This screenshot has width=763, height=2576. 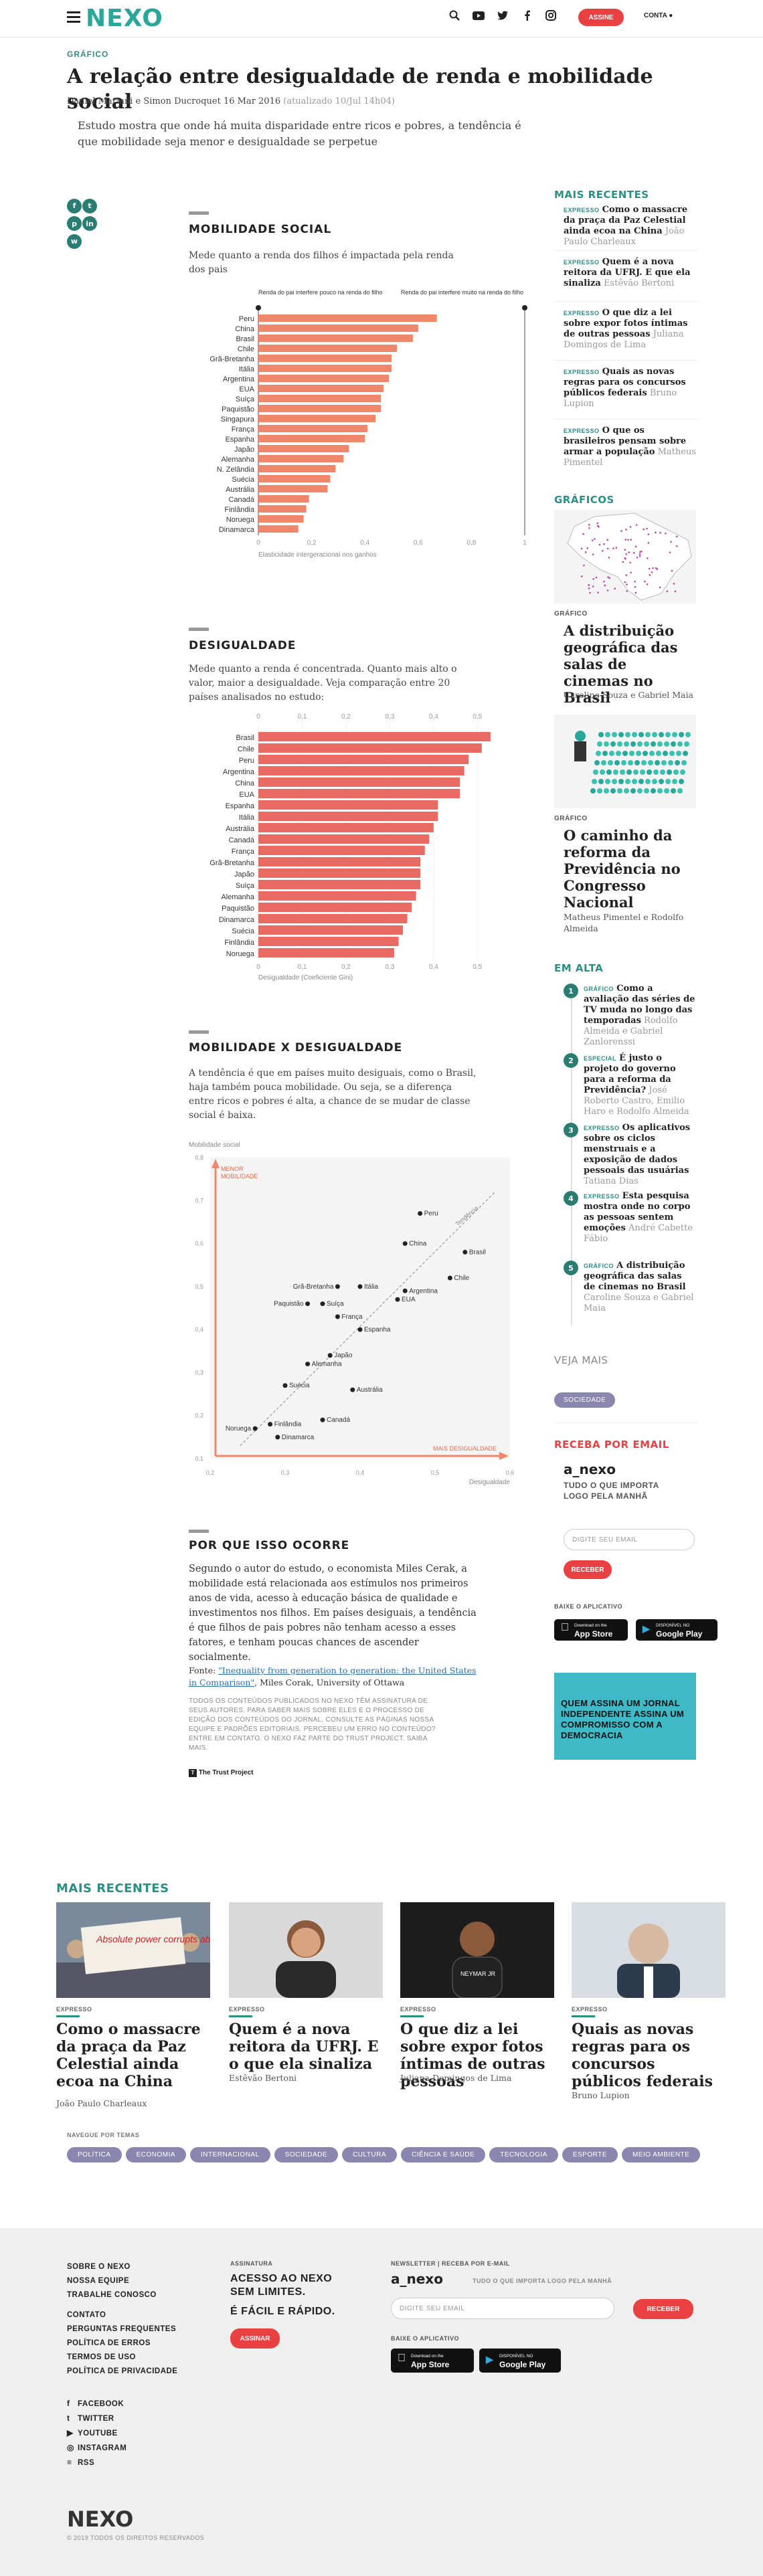 What do you see at coordinates (502, 15) in the screenshot?
I see `twitter-icon` at bounding box center [502, 15].